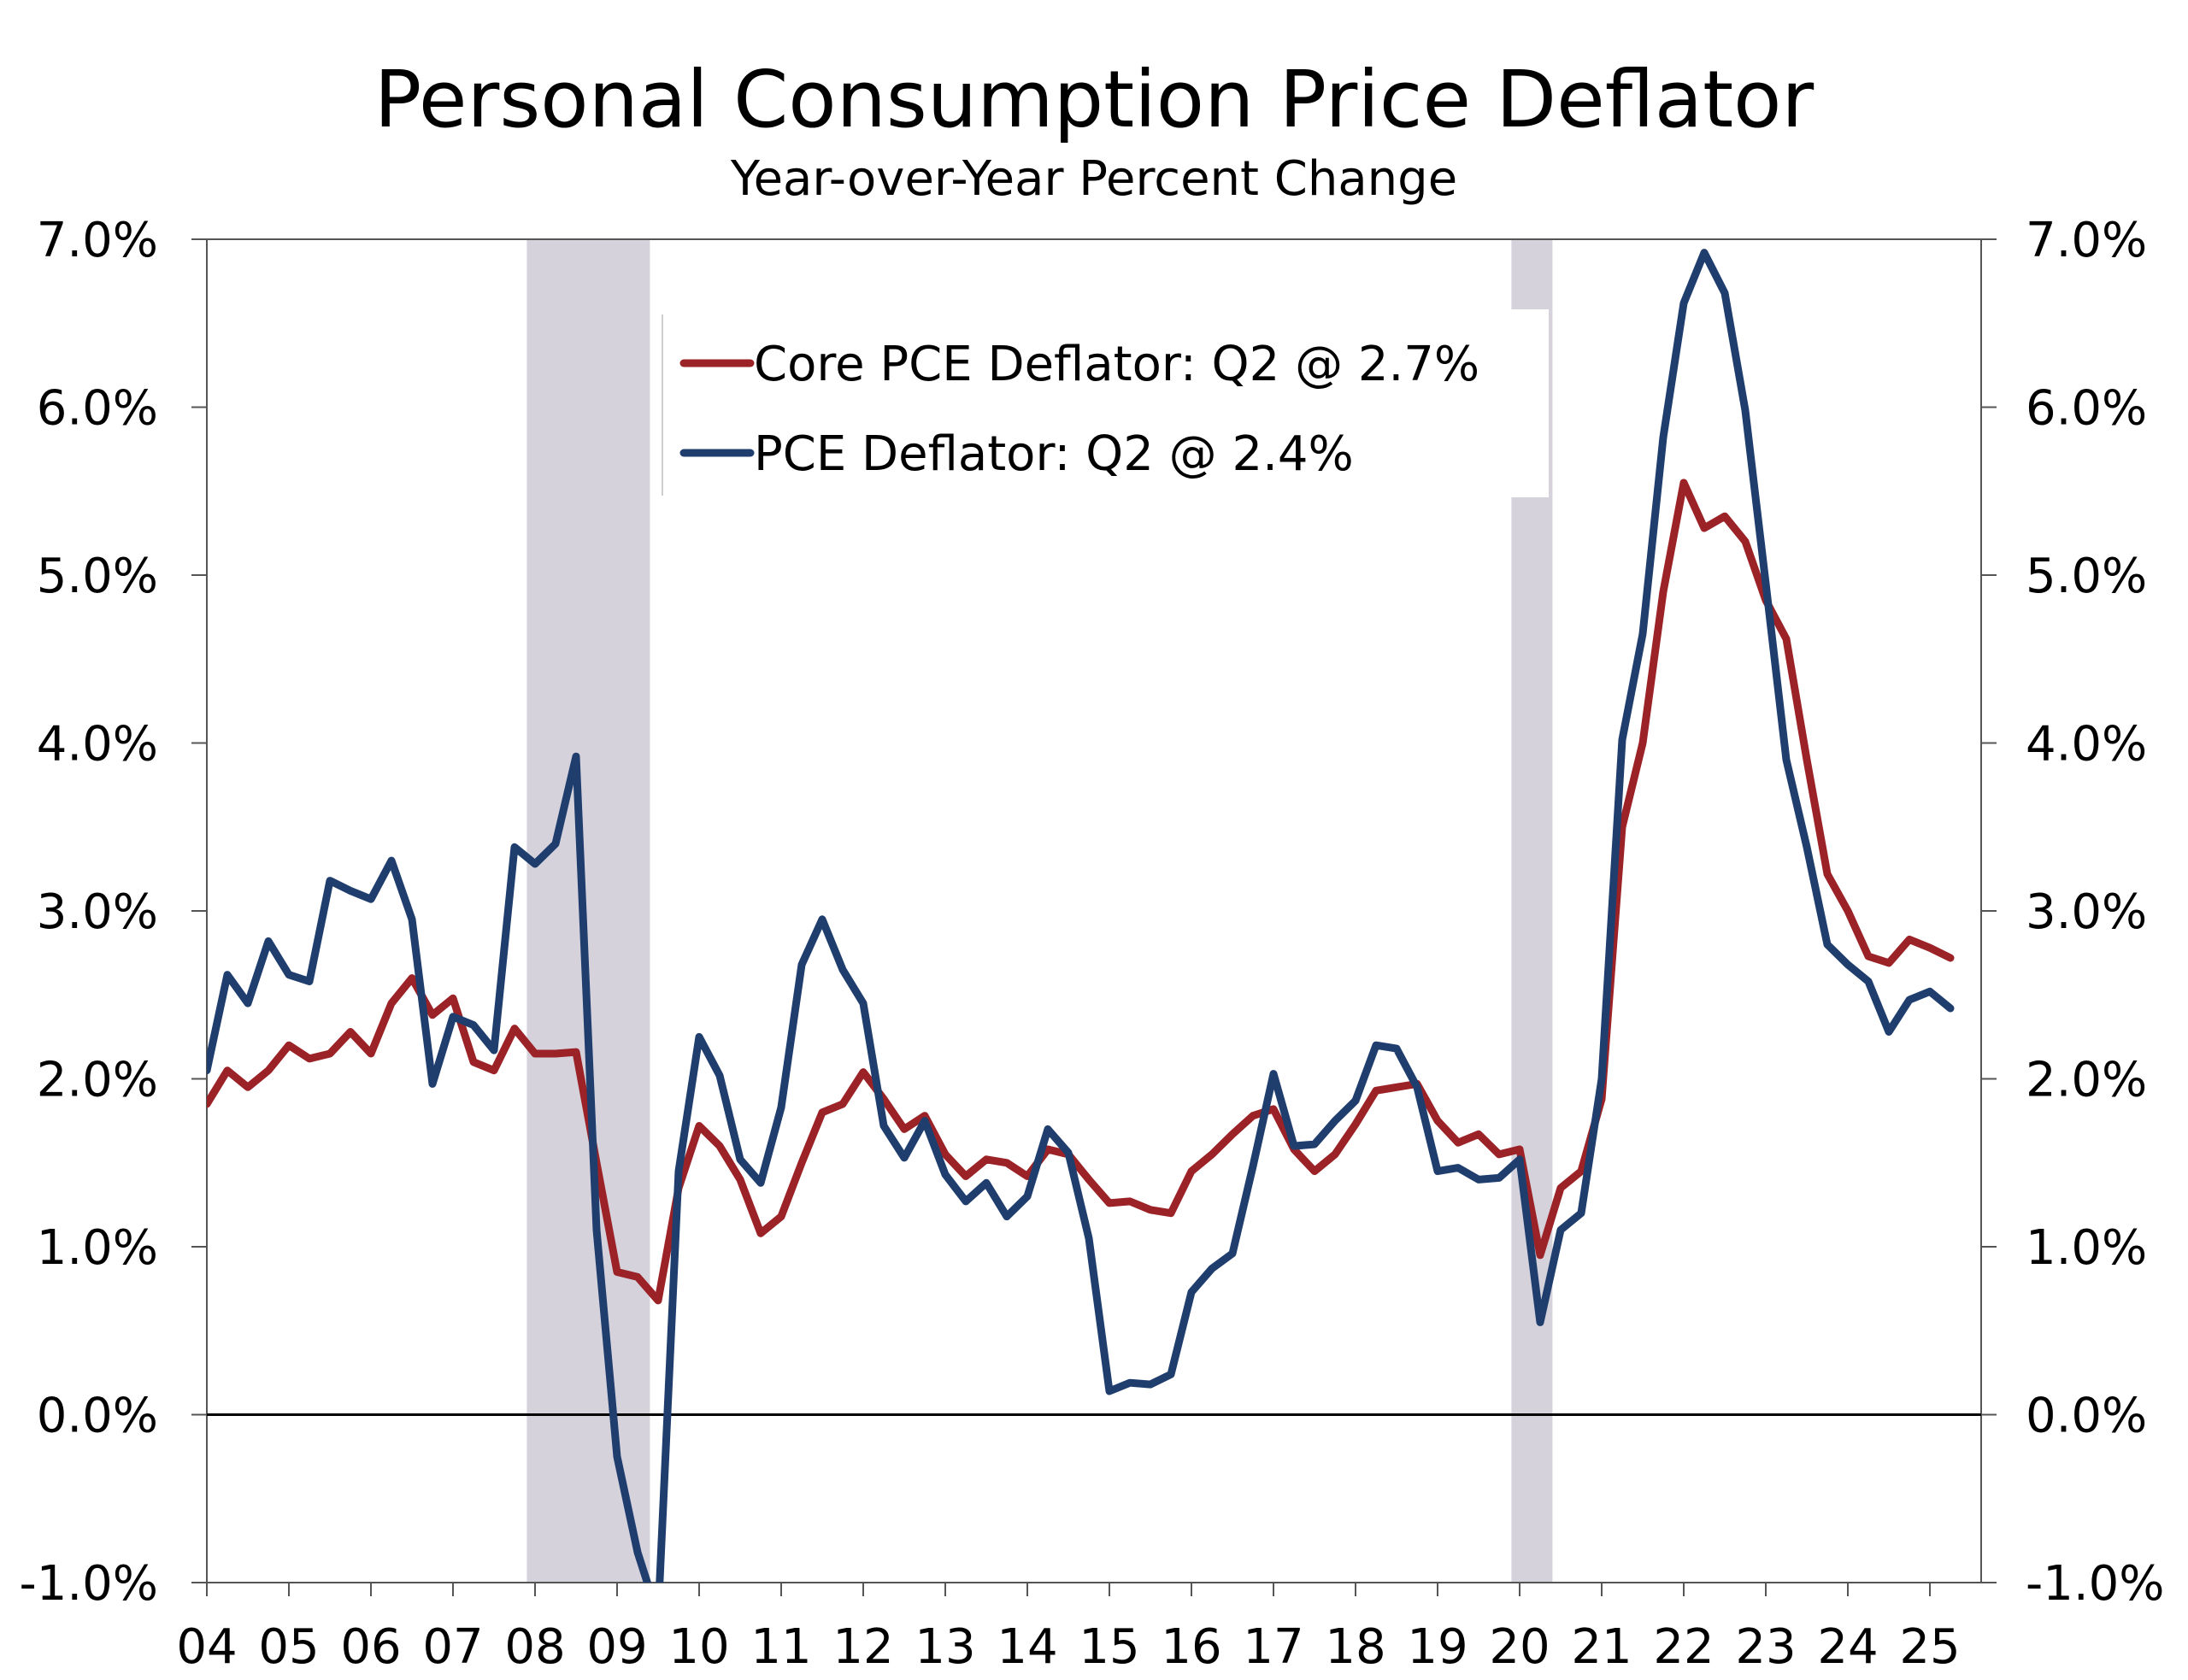  What do you see at coordinates (1093, 179) in the screenshot?
I see `chart-subtitle: Year-over-Year Percent Change` at bounding box center [1093, 179].